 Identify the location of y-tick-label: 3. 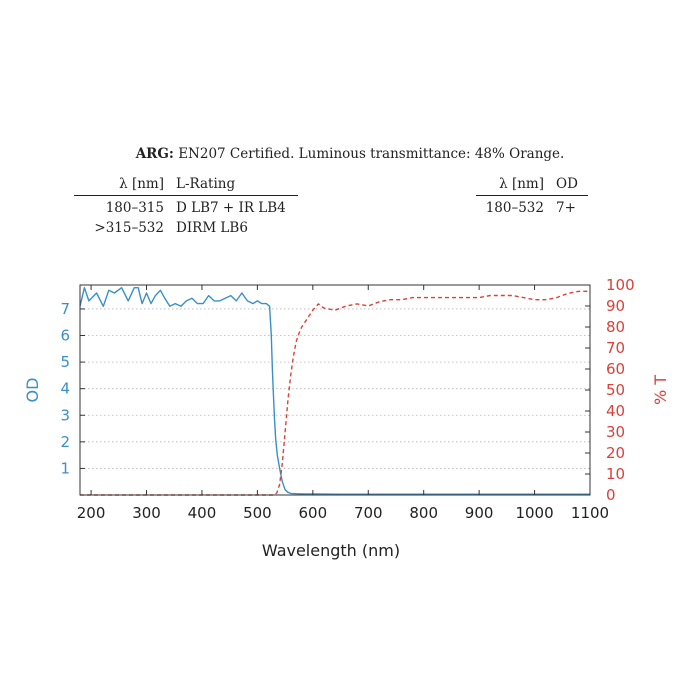
(65, 415).